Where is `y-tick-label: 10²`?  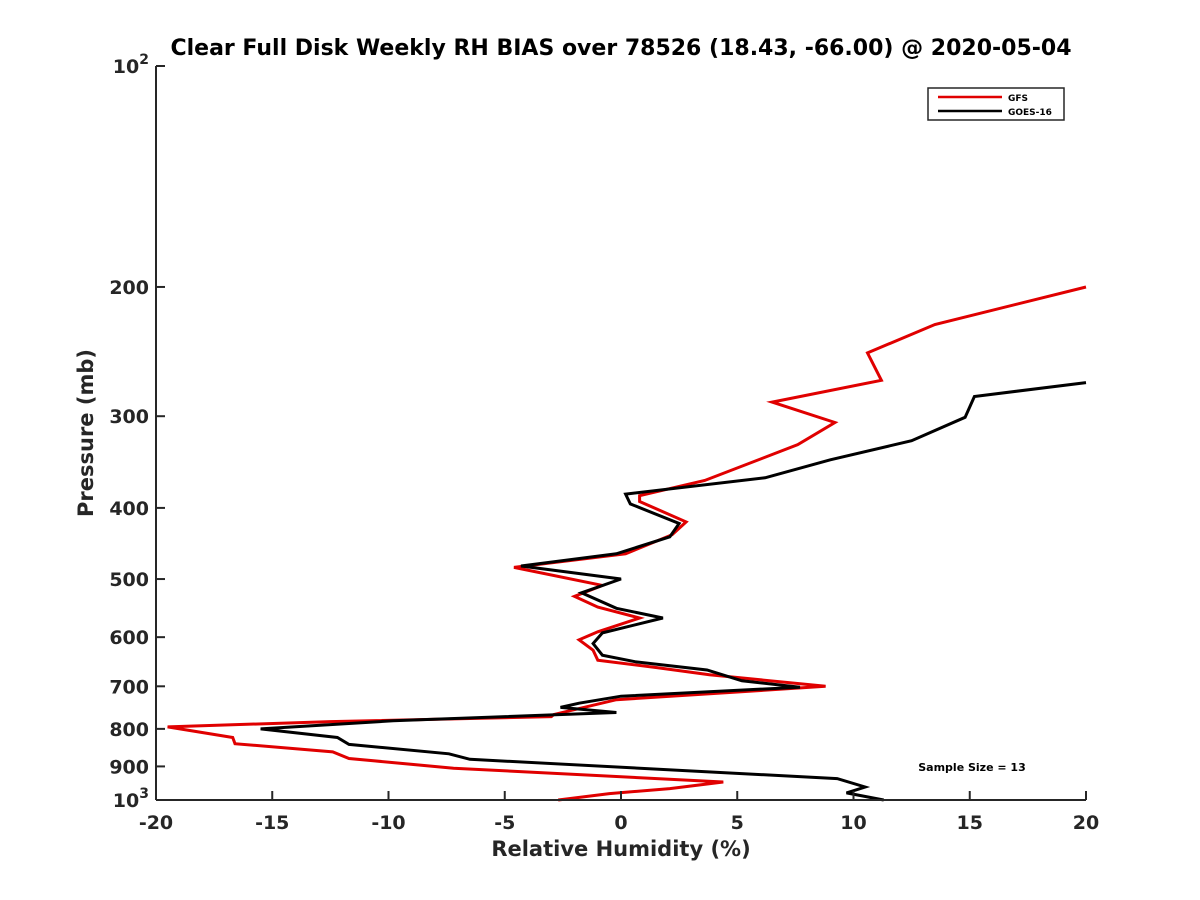
y-tick-label: 10² is located at coordinates (131, 65).